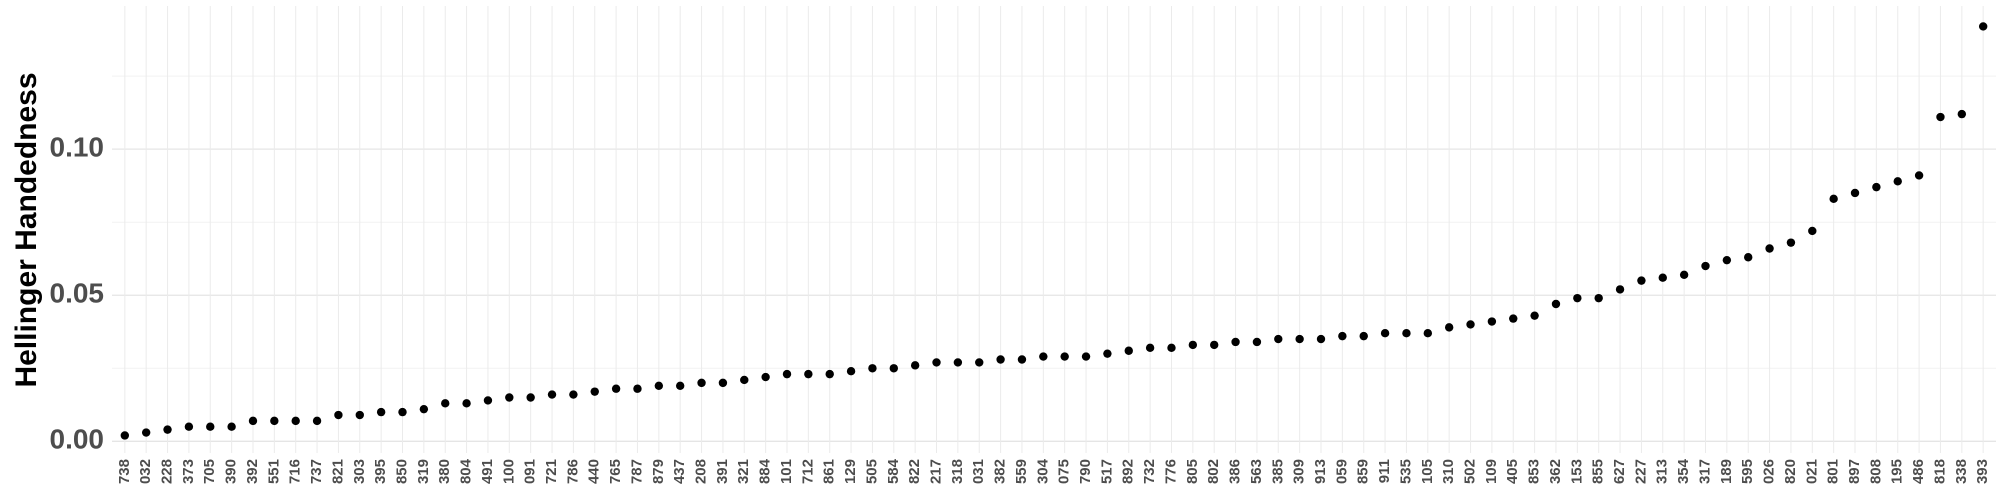  Describe the element at coordinates (1363, 471) in the screenshot. I see `x-tick-label: 859` at that location.